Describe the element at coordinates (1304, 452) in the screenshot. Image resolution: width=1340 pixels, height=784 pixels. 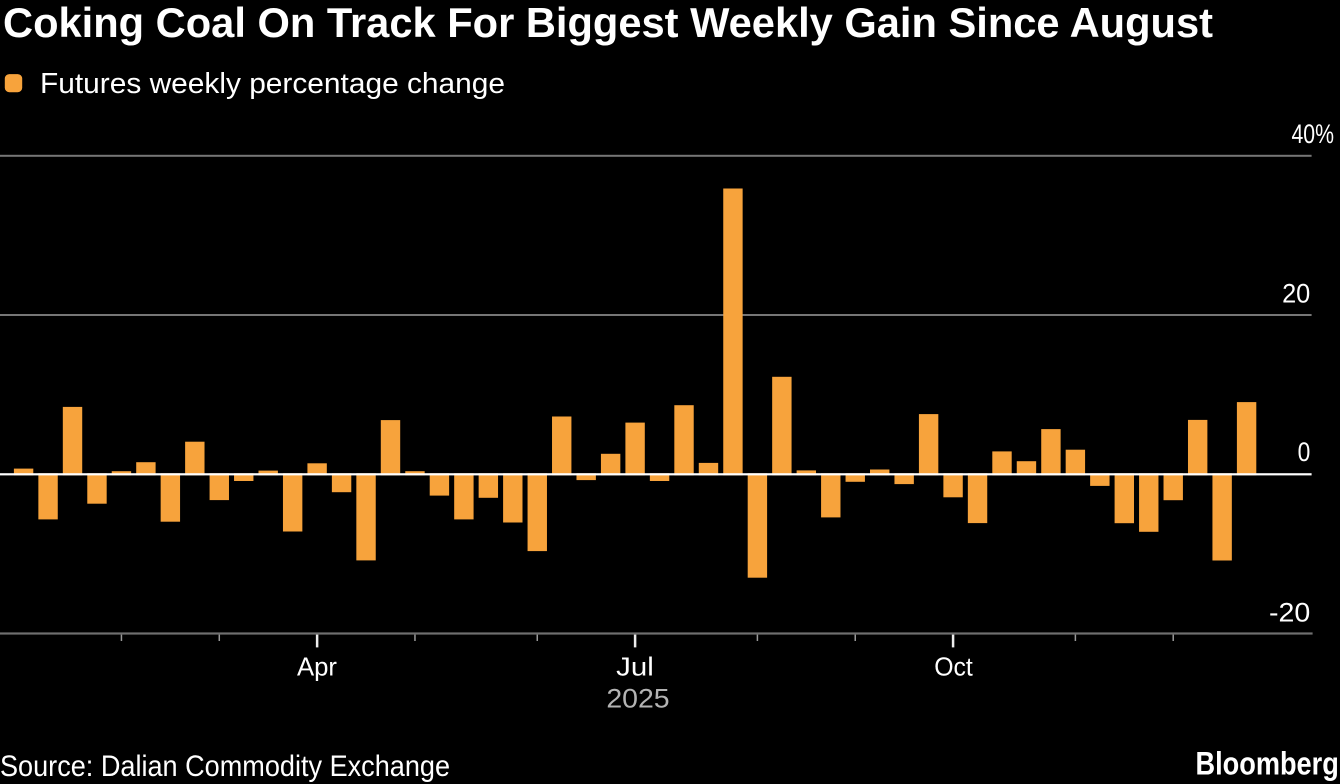
I see `svg-text: 0` at that location.